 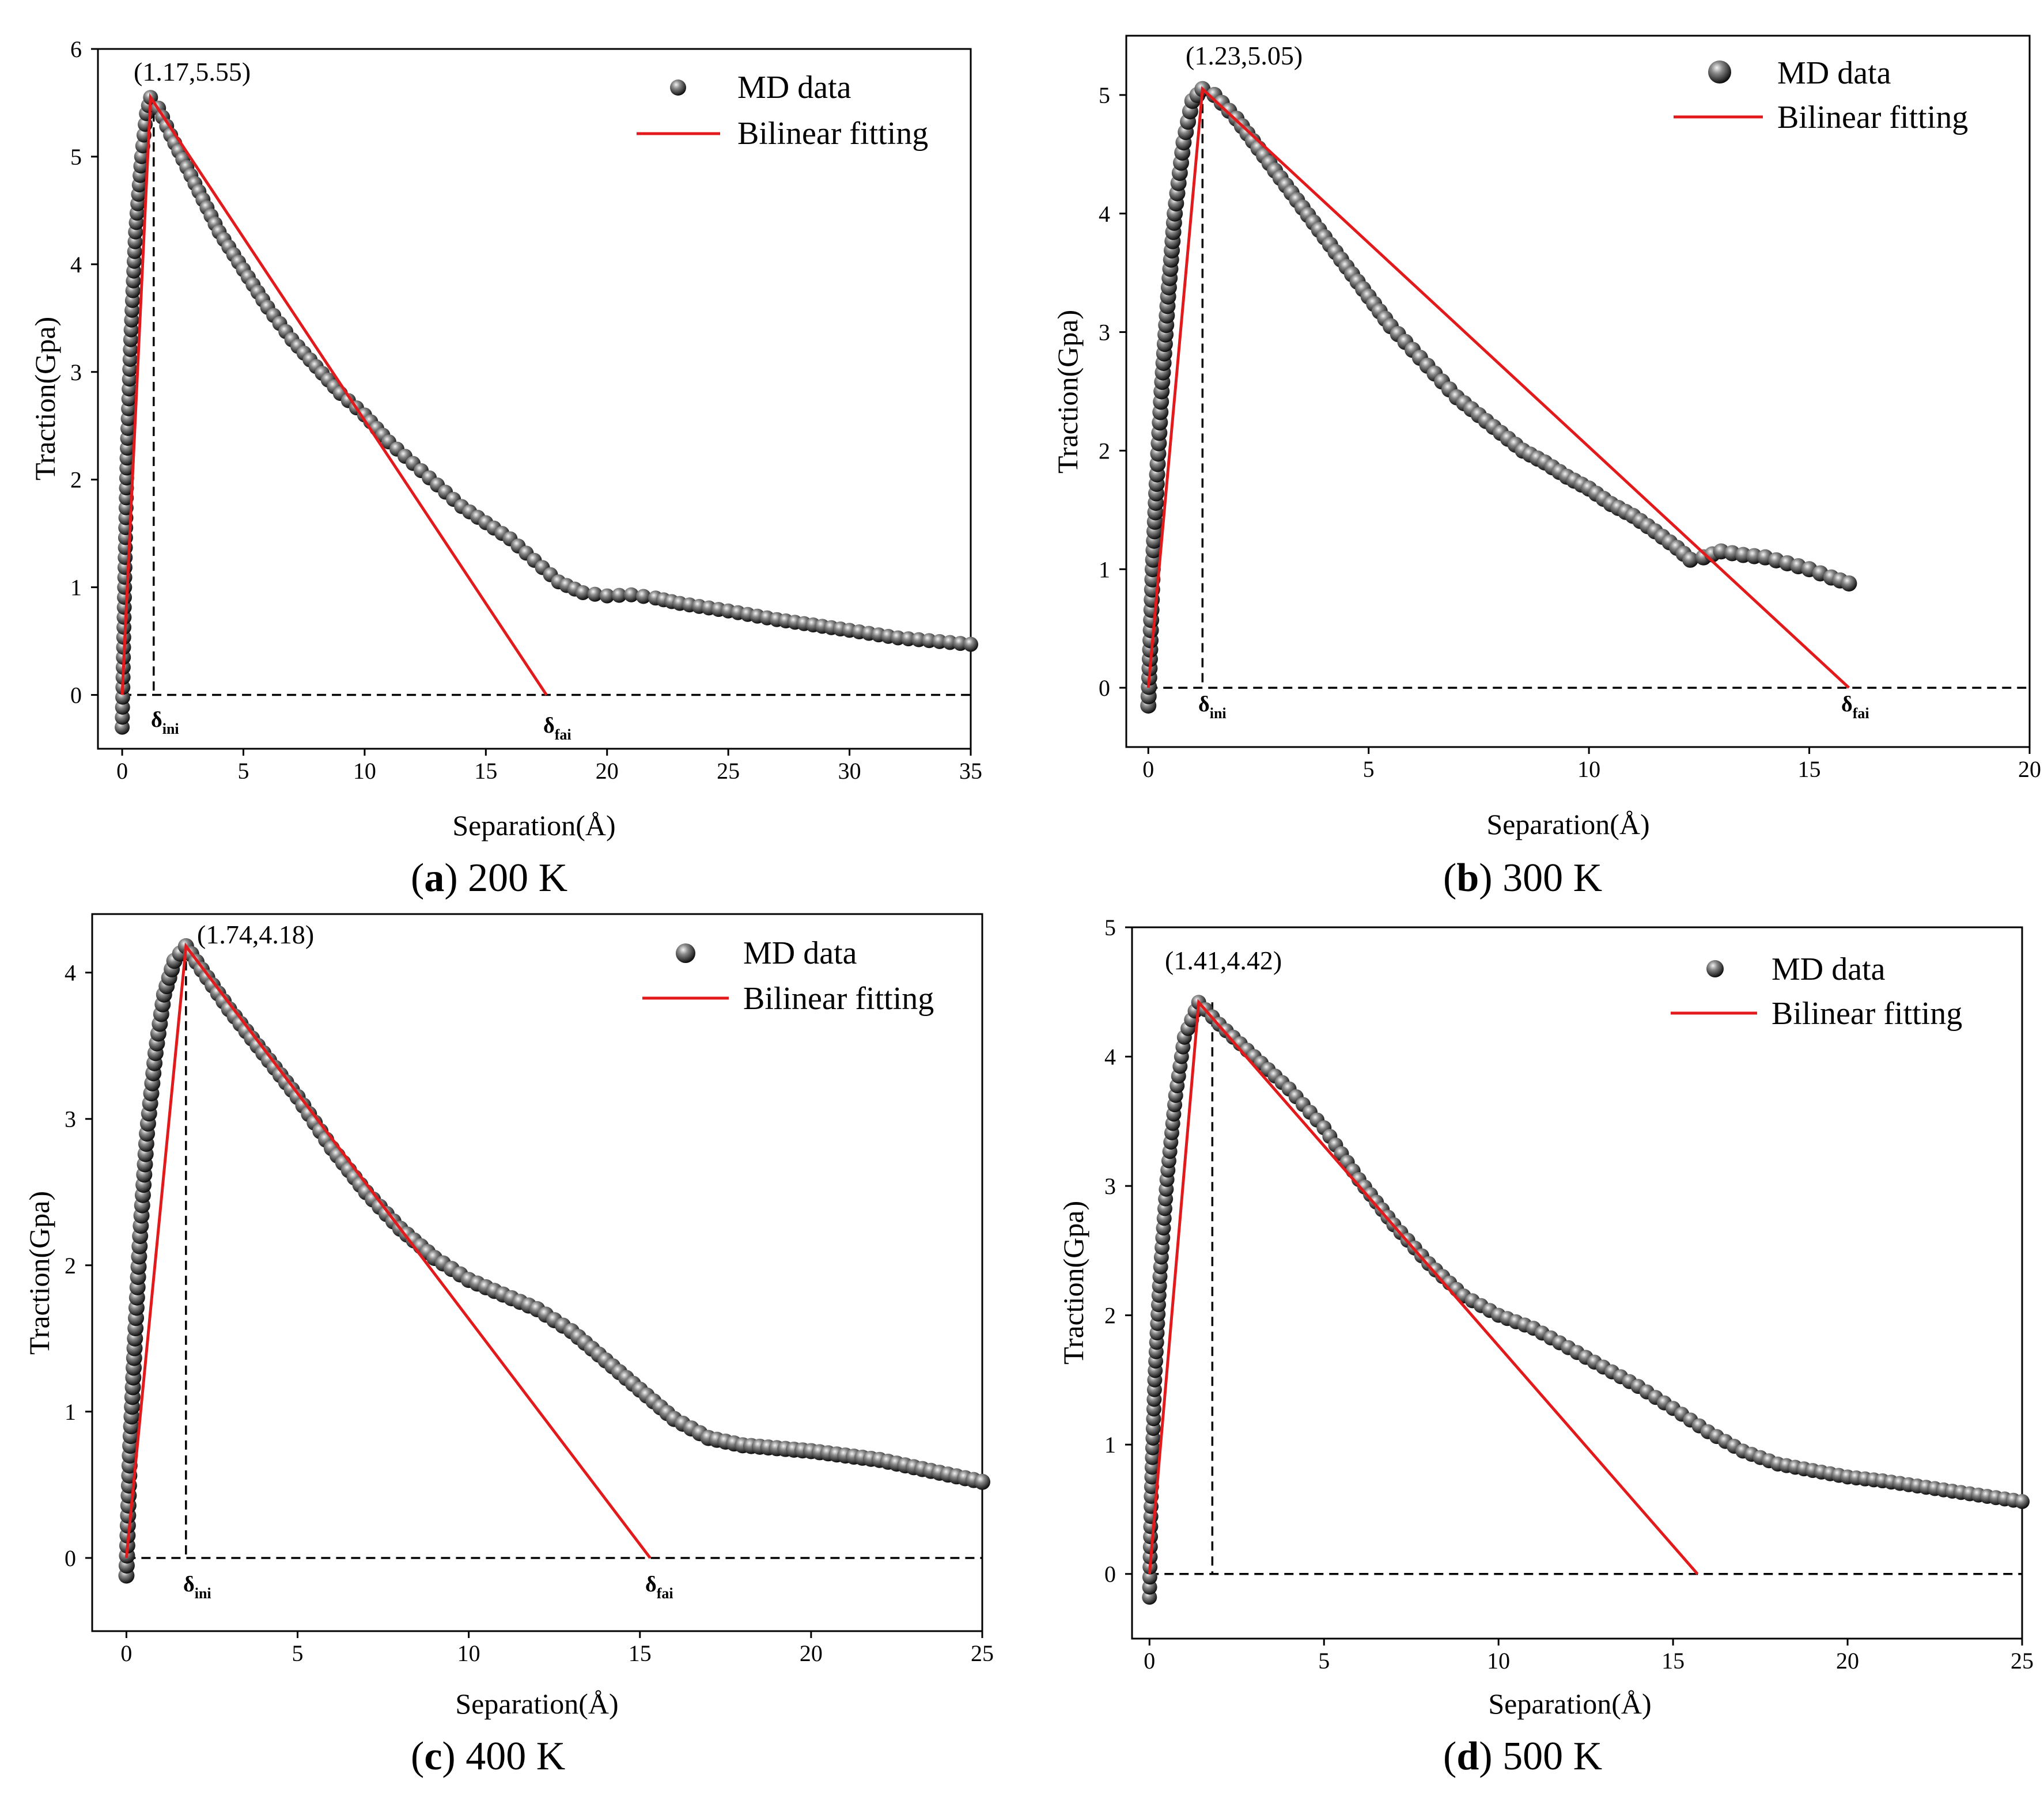 What do you see at coordinates (849, 771) in the screenshot?
I see `x-tick-label: 30` at bounding box center [849, 771].